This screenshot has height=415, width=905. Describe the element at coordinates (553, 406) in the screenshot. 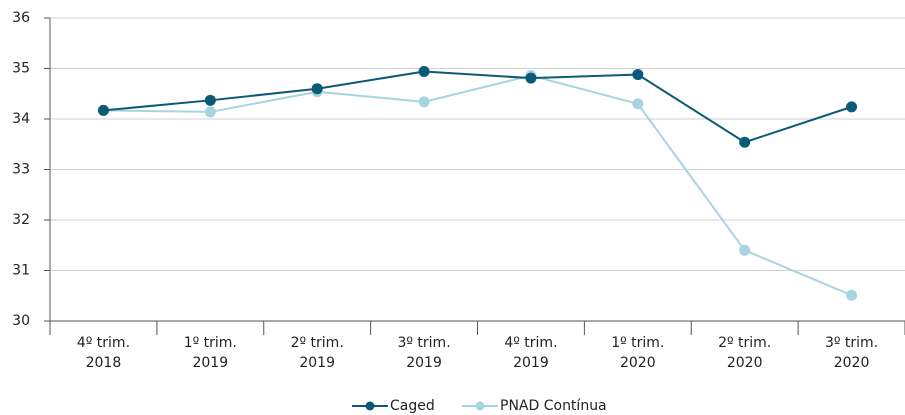

I see `legend-label: PNAD Contínua` at that location.